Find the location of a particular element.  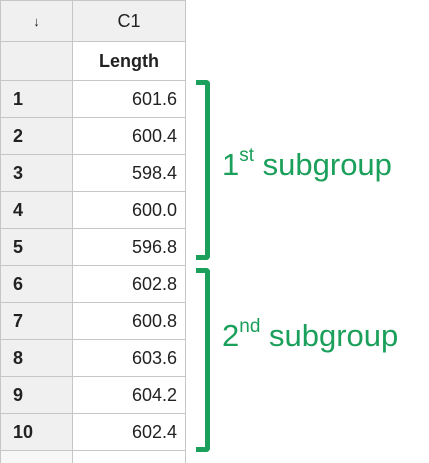

row-number: 7 is located at coordinates (37, 321).